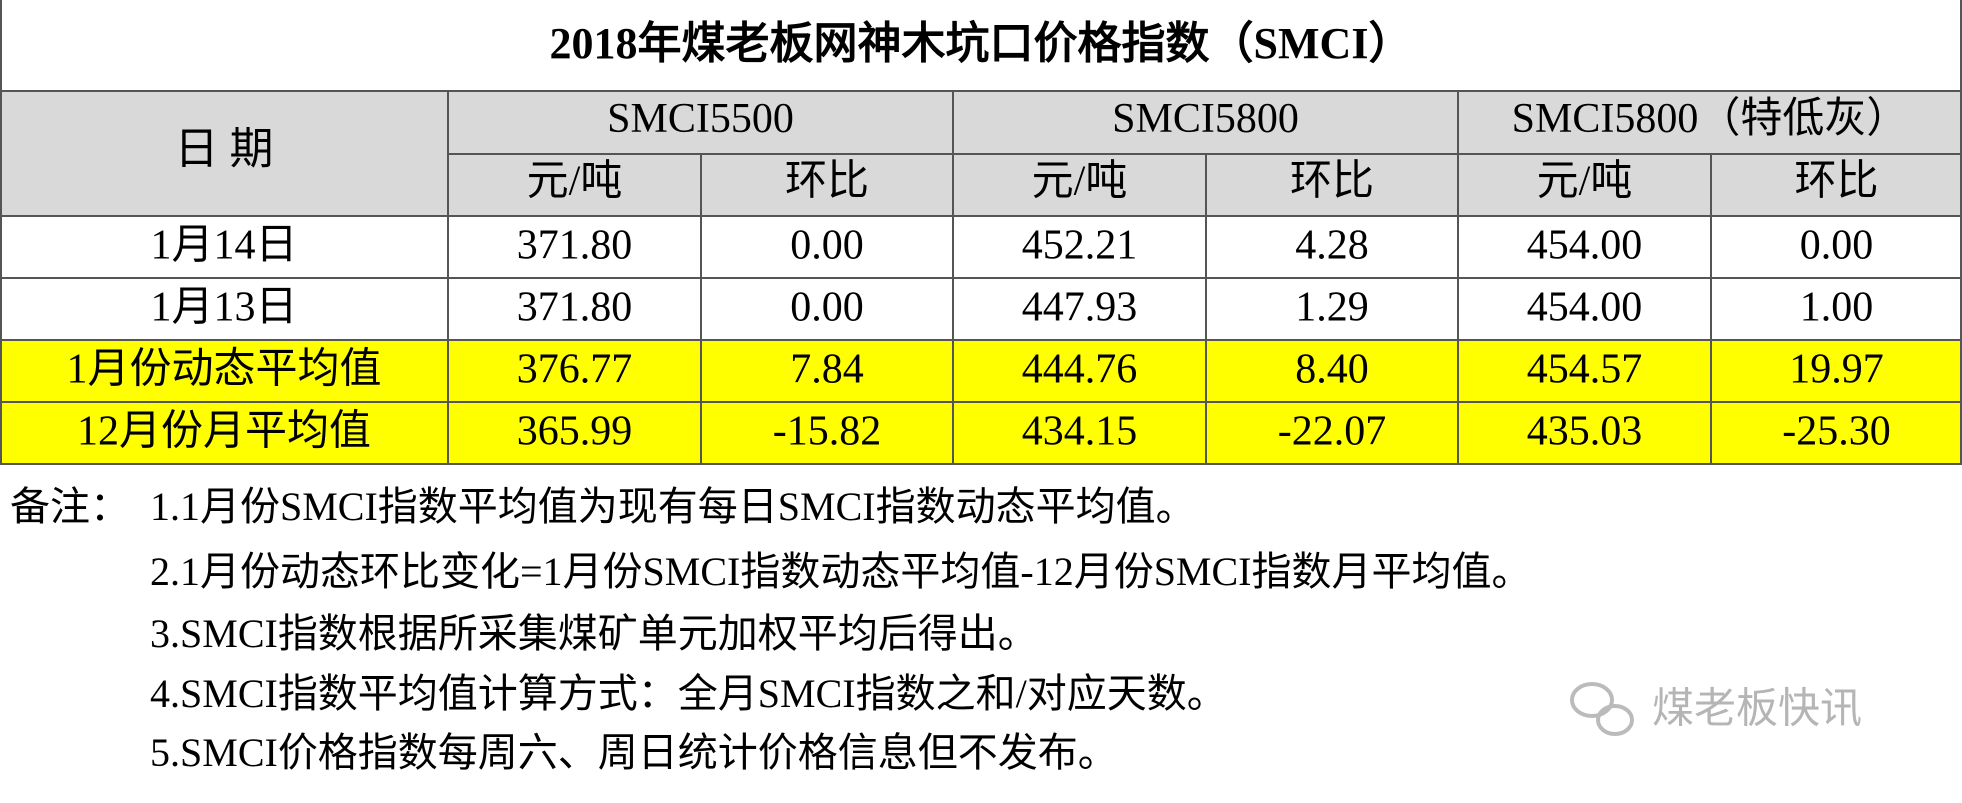 This screenshot has width=1962, height=803. I want to click on cell-value: 4.28, so click(1332, 246).